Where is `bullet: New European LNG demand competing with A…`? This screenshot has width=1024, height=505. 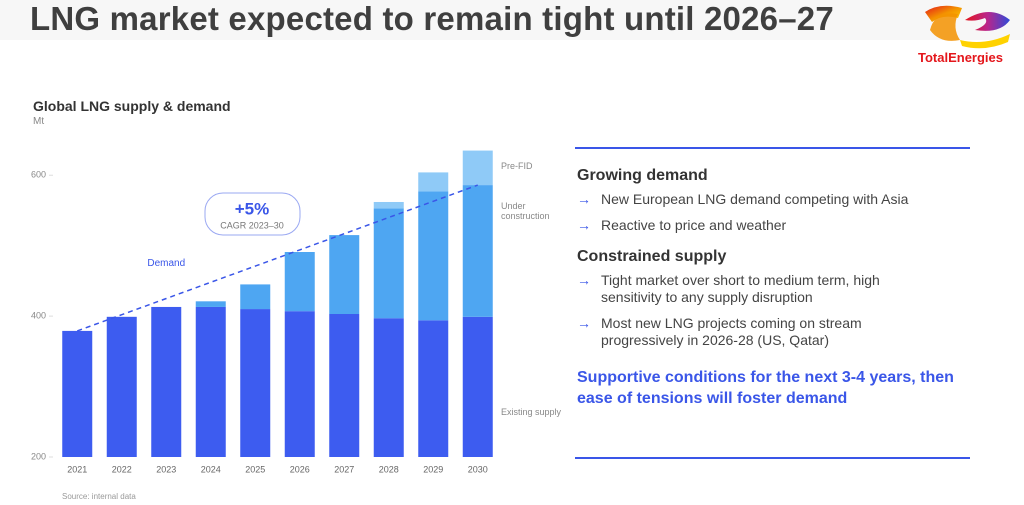 bullet: New European LNG demand competing with A… is located at coordinates (777, 199).